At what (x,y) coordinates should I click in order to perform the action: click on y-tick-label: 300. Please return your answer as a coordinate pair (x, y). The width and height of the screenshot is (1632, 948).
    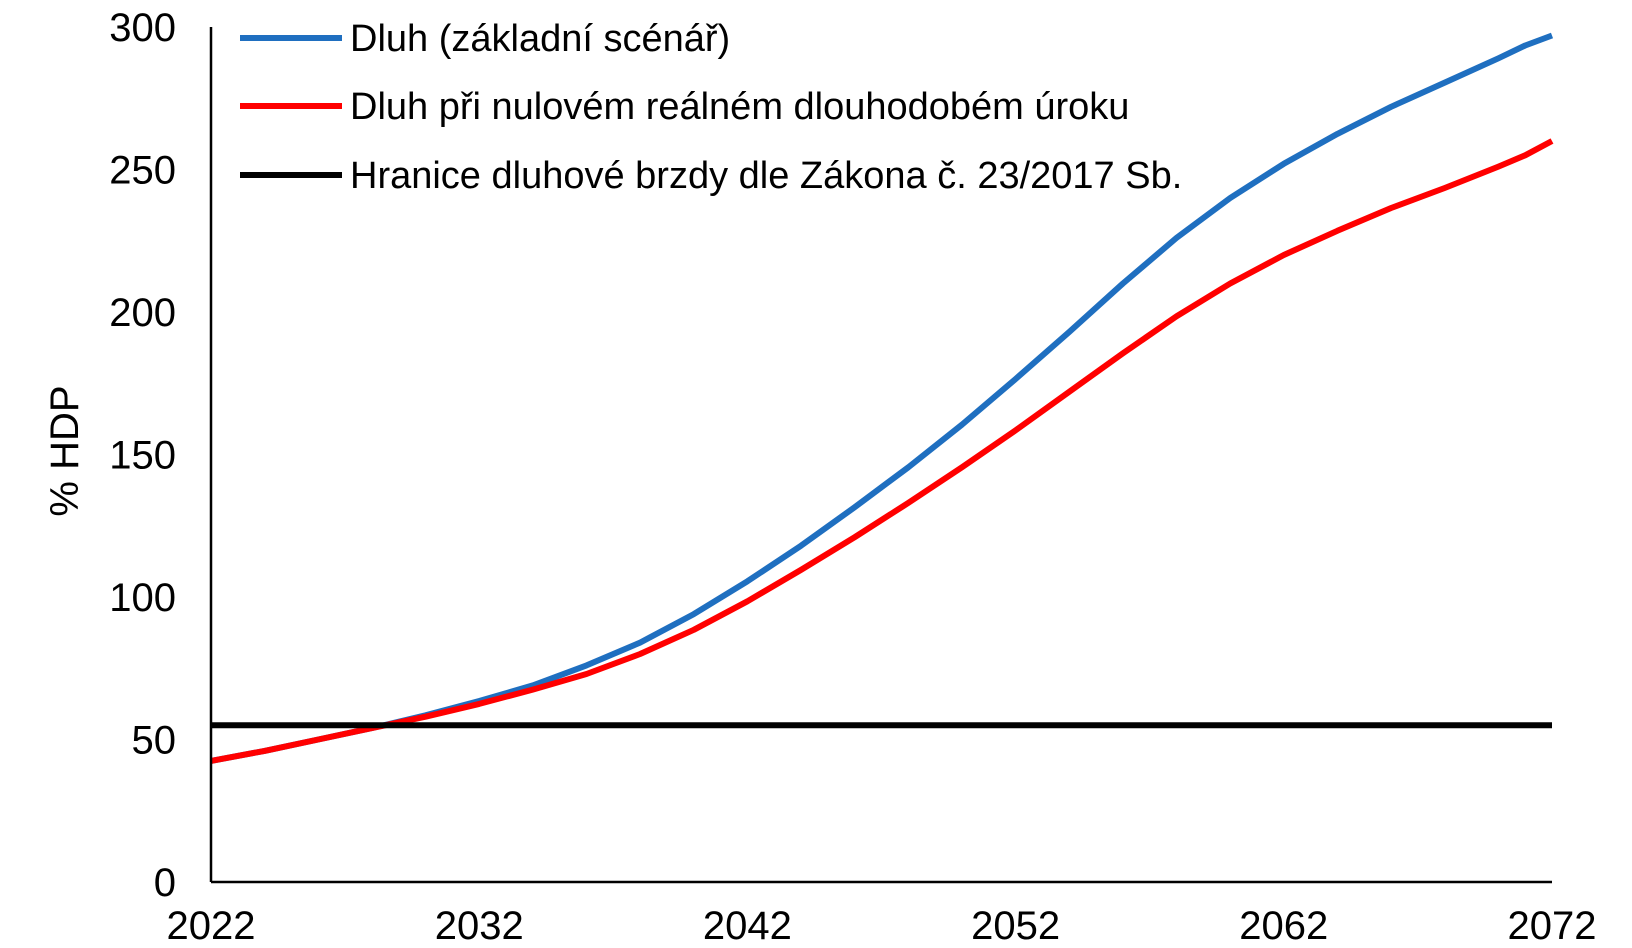
    Looking at the image, I should click on (142, 28).